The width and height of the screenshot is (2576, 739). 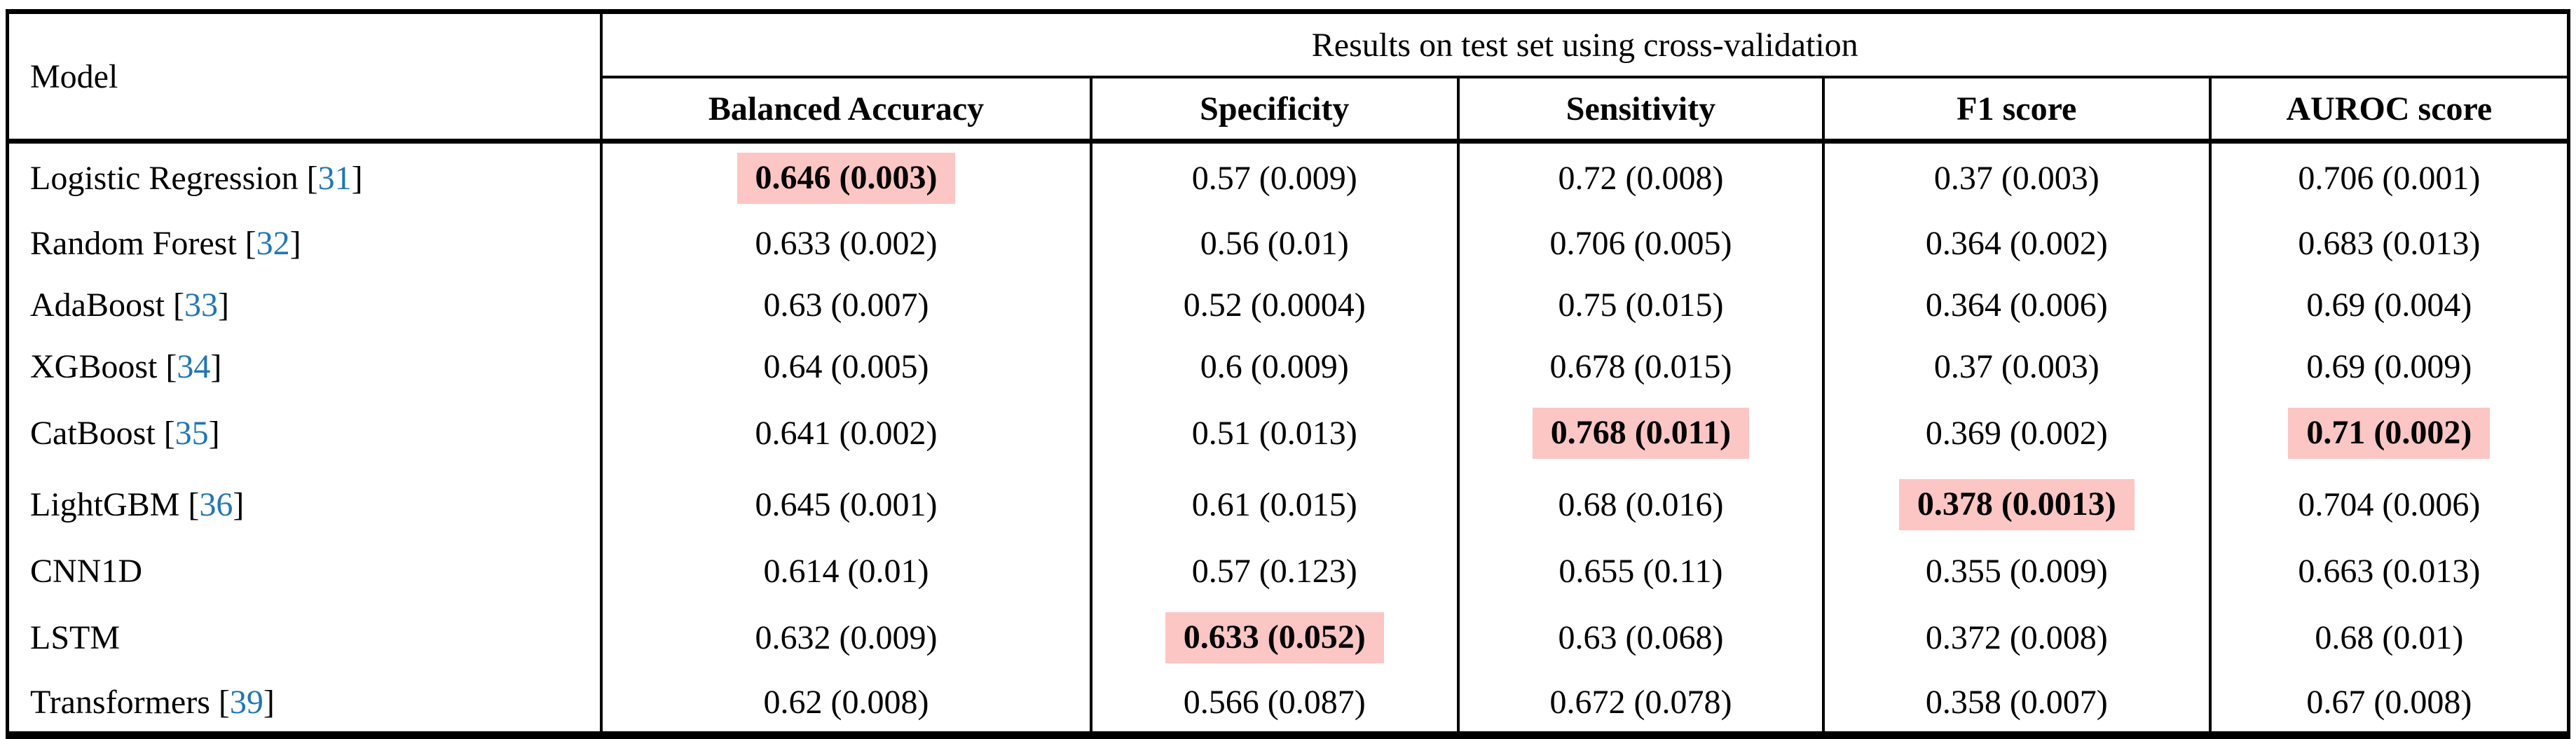 I want to click on highlighted-metric-value: 0.71 (0.002), so click(x=2390, y=433).